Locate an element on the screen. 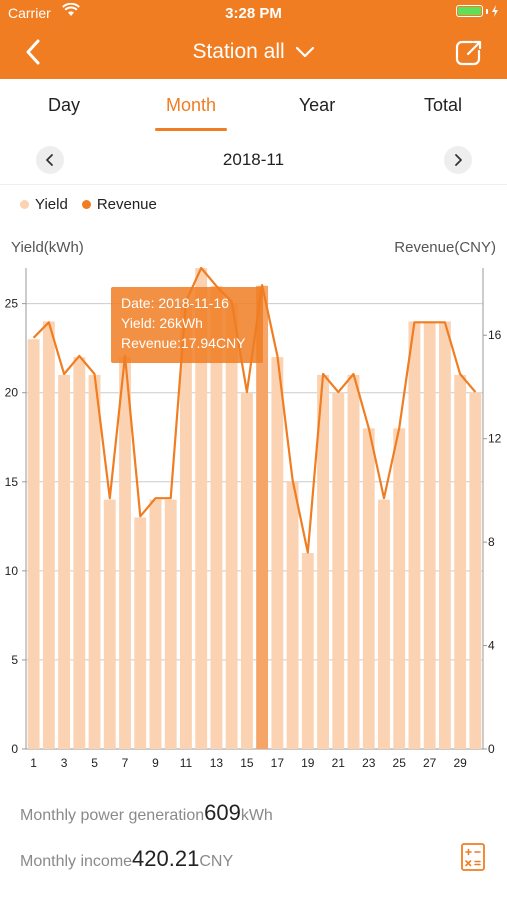  power-label: Monthly power generation is located at coordinates (112, 815).